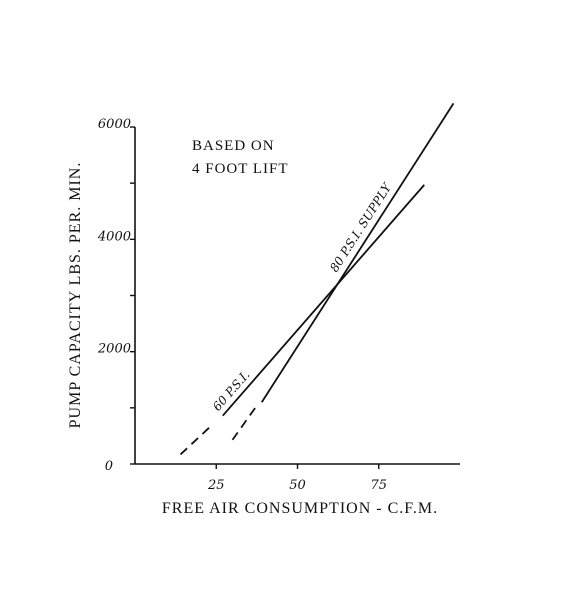 This screenshot has height=592, width=566. Describe the element at coordinates (109, 466) in the screenshot. I see `y-tick-label: 0` at that location.